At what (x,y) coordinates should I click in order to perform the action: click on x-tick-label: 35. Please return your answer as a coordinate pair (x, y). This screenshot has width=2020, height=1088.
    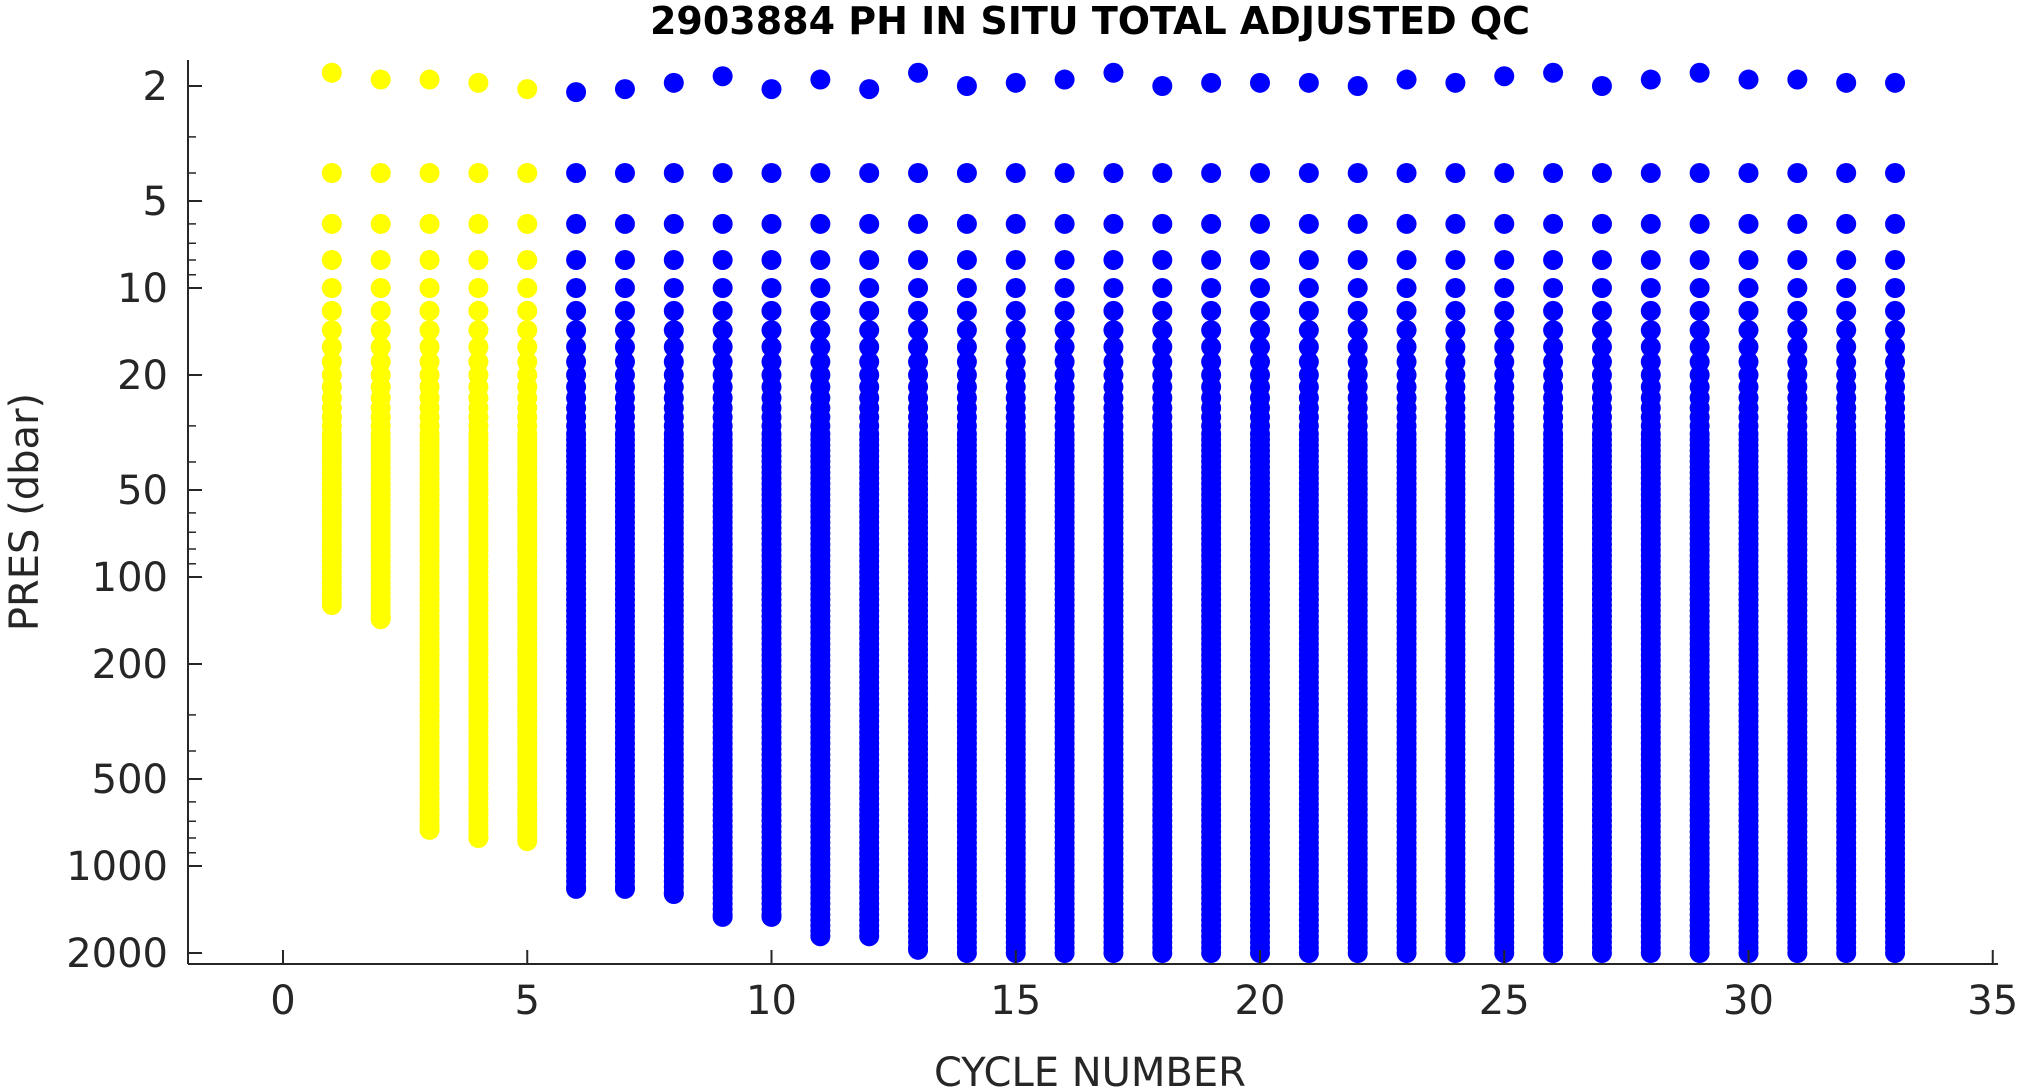
    Looking at the image, I should click on (1992, 1001).